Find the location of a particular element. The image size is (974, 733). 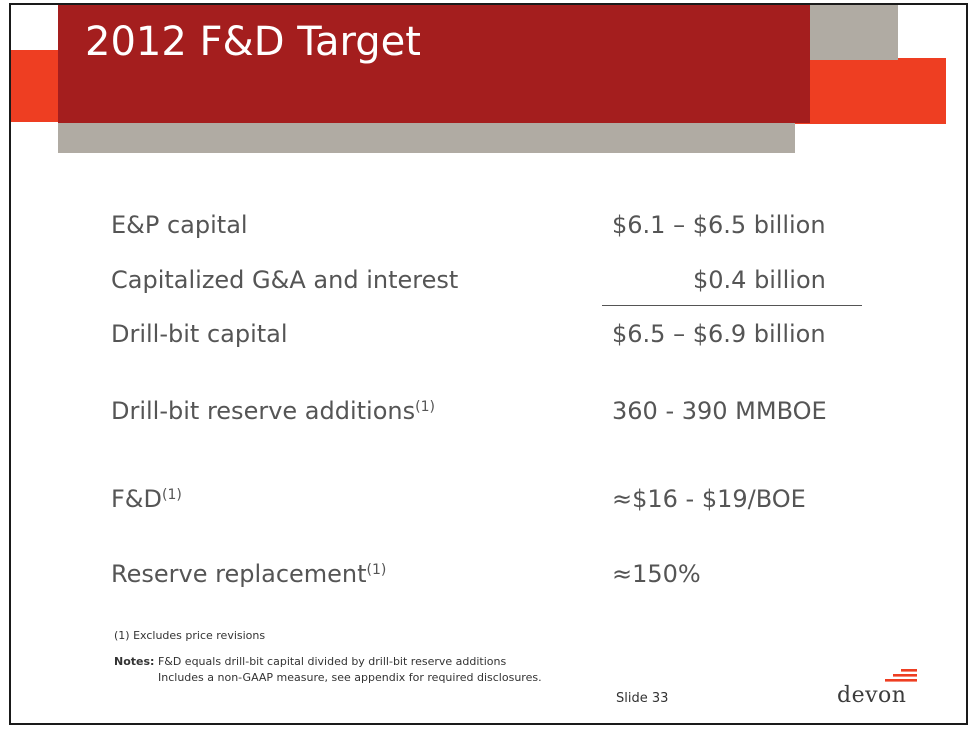

row-value-reserve-additions: 360 - 390 MMBOE is located at coordinates (719, 411).